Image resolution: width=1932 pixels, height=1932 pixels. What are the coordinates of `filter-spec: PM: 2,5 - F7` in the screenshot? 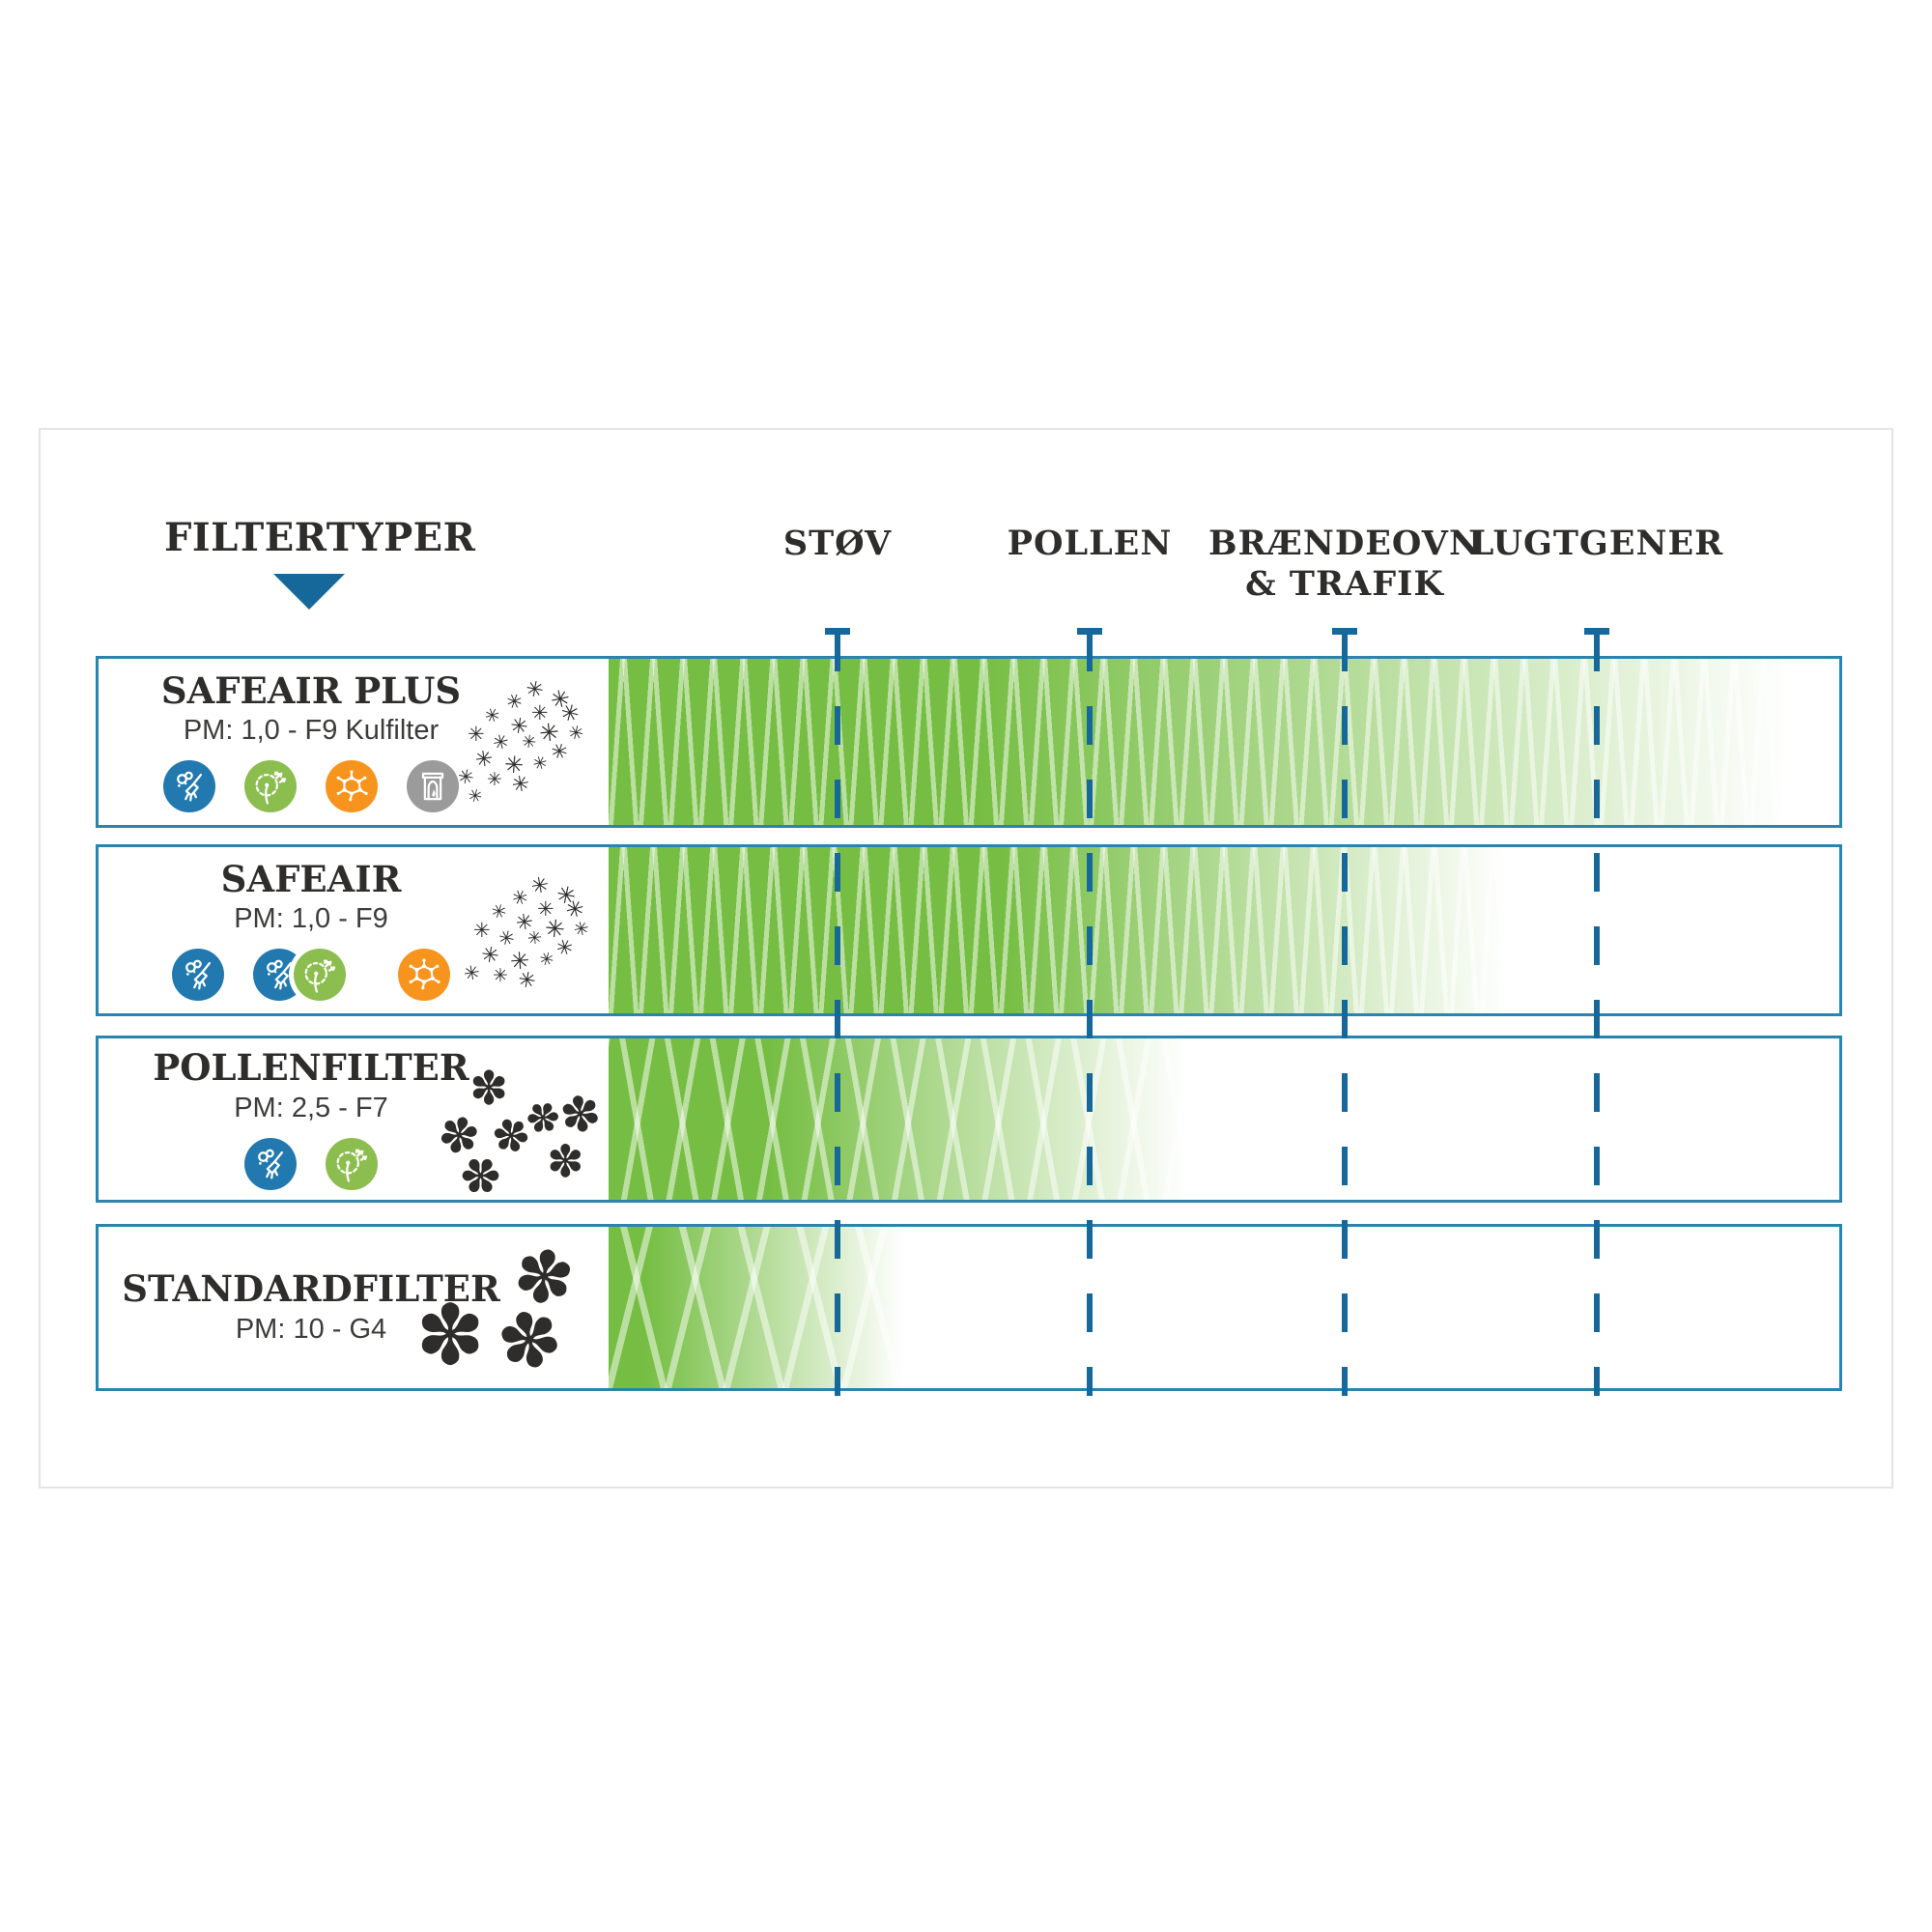 It's located at (311, 1107).